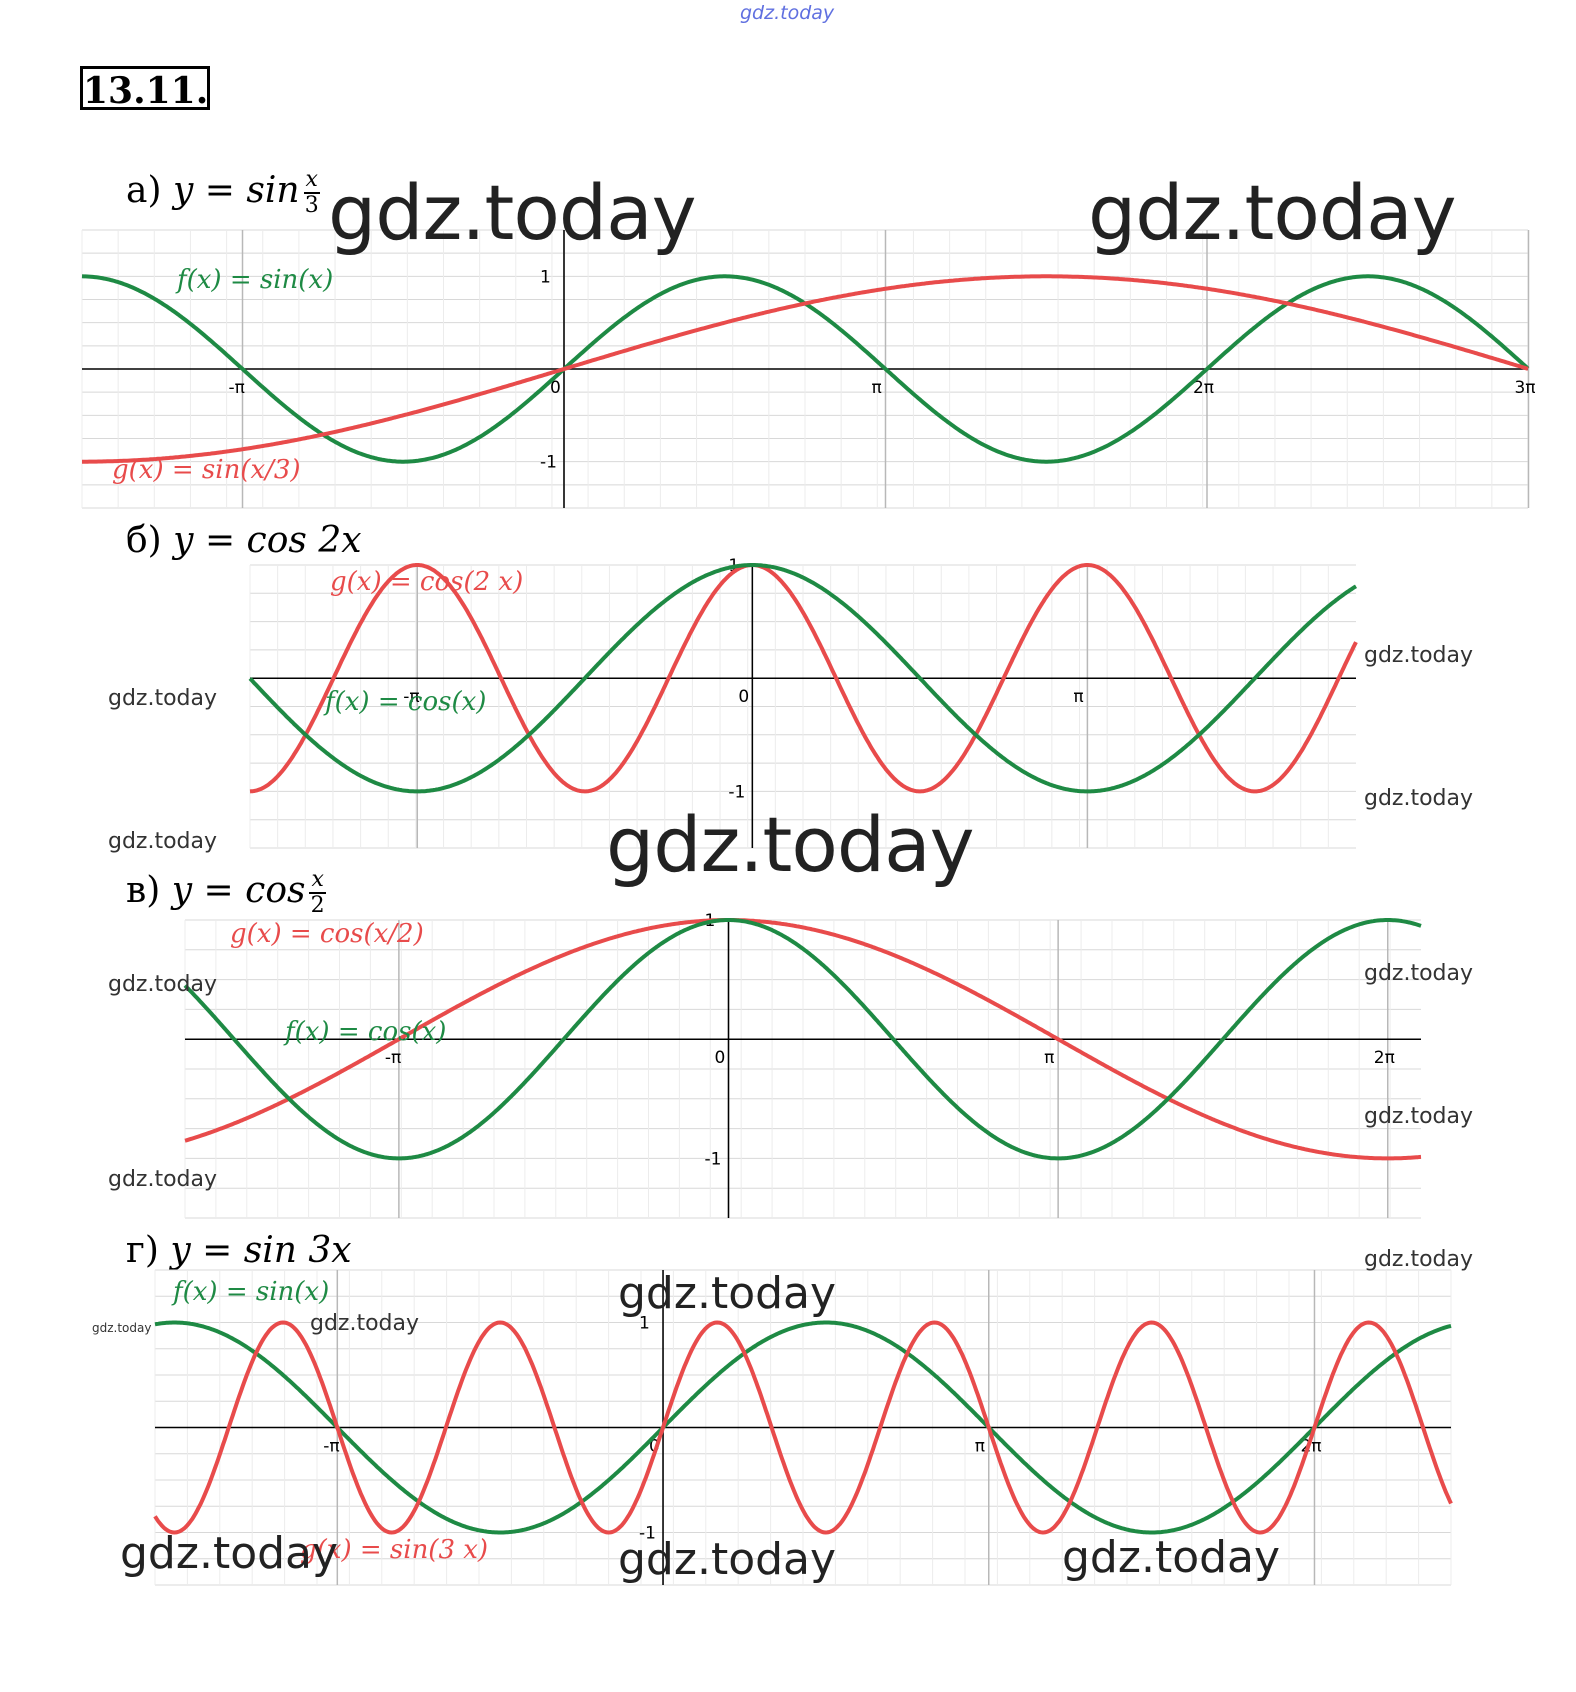 The image size is (1576, 1692). What do you see at coordinates (311, 180) in the screenshot?
I see `part-a-frac-num: x` at bounding box center [311, 180].